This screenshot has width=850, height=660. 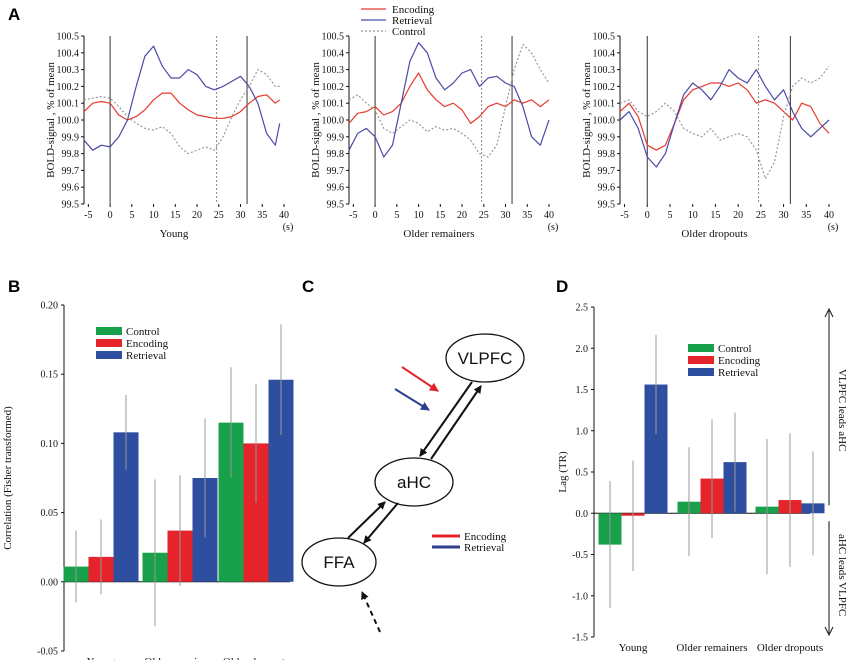 I want to click on y-tick-label: 2.5, so click(x=582, y=308).